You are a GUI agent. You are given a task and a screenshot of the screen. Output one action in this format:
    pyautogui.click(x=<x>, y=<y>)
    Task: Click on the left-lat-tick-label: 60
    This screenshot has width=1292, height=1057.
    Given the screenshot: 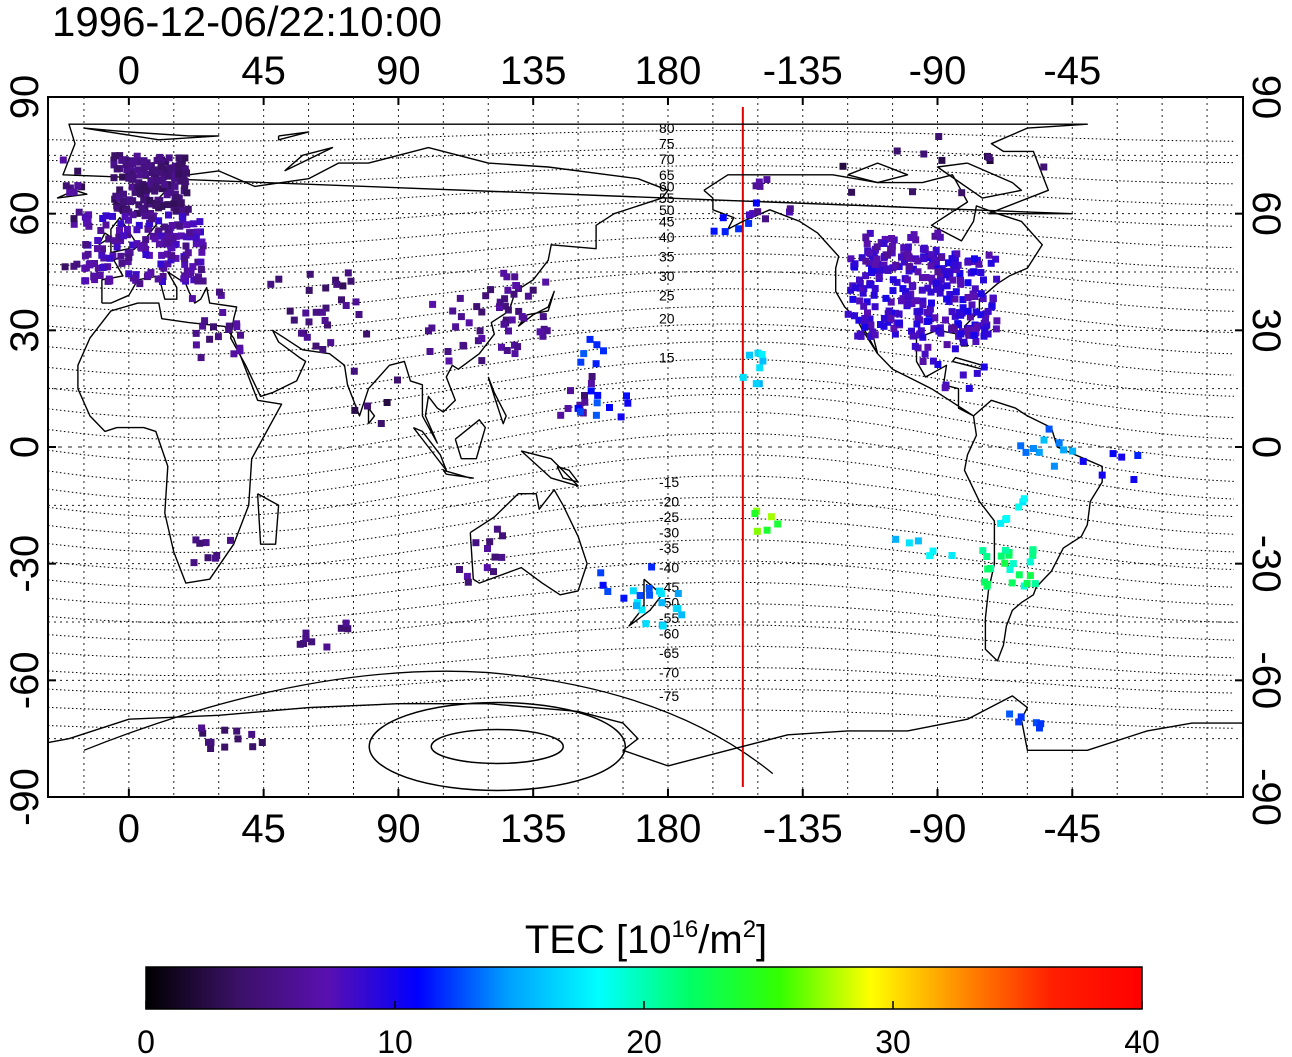 What is the action you would take?
    pyautogui.click(x=25, y=213)
    